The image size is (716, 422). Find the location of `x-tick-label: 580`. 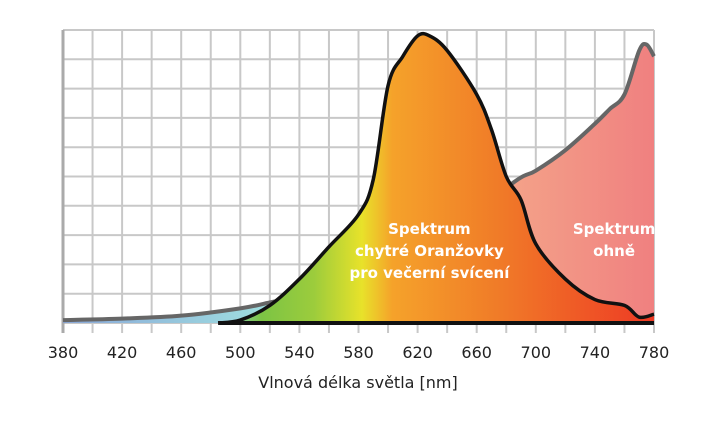

x-tick-label: 580 is located at coordinates (358, 352).